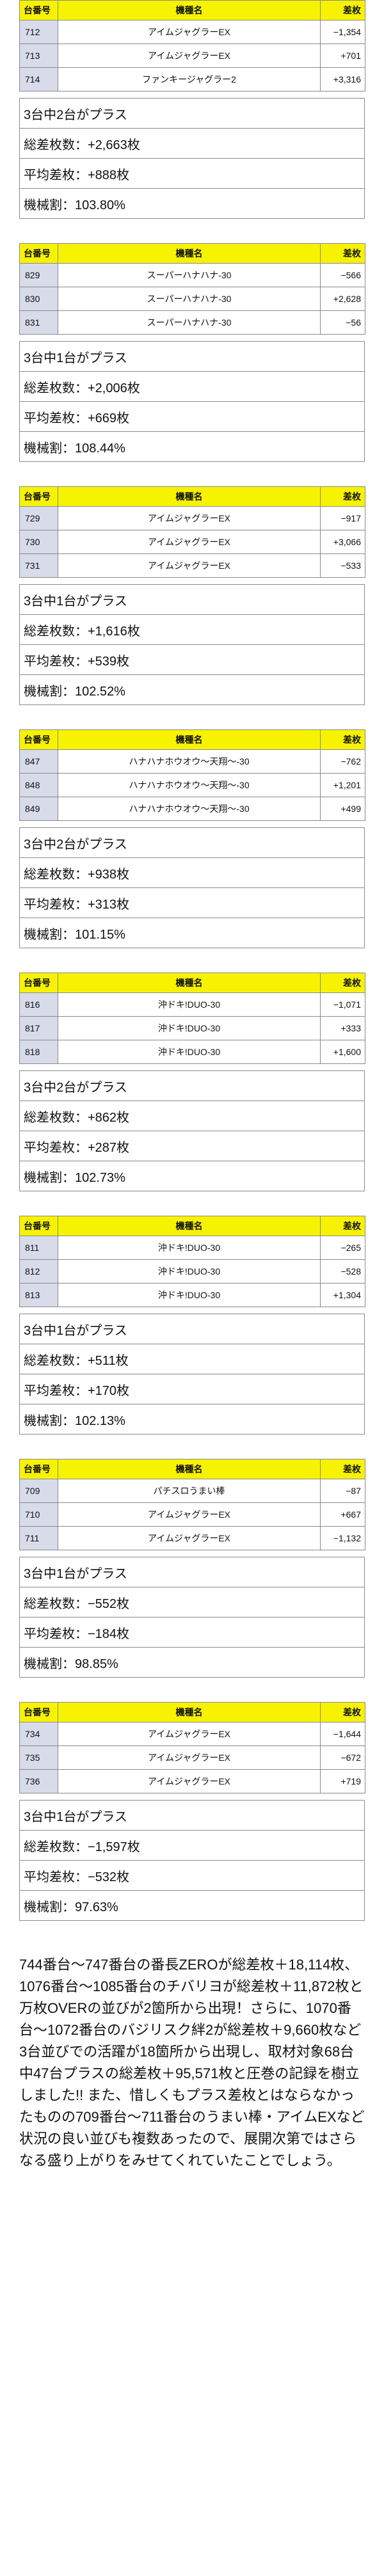  I want to click on table-row: 736 アイムジャグラーEX +719, so click(192, 1781).